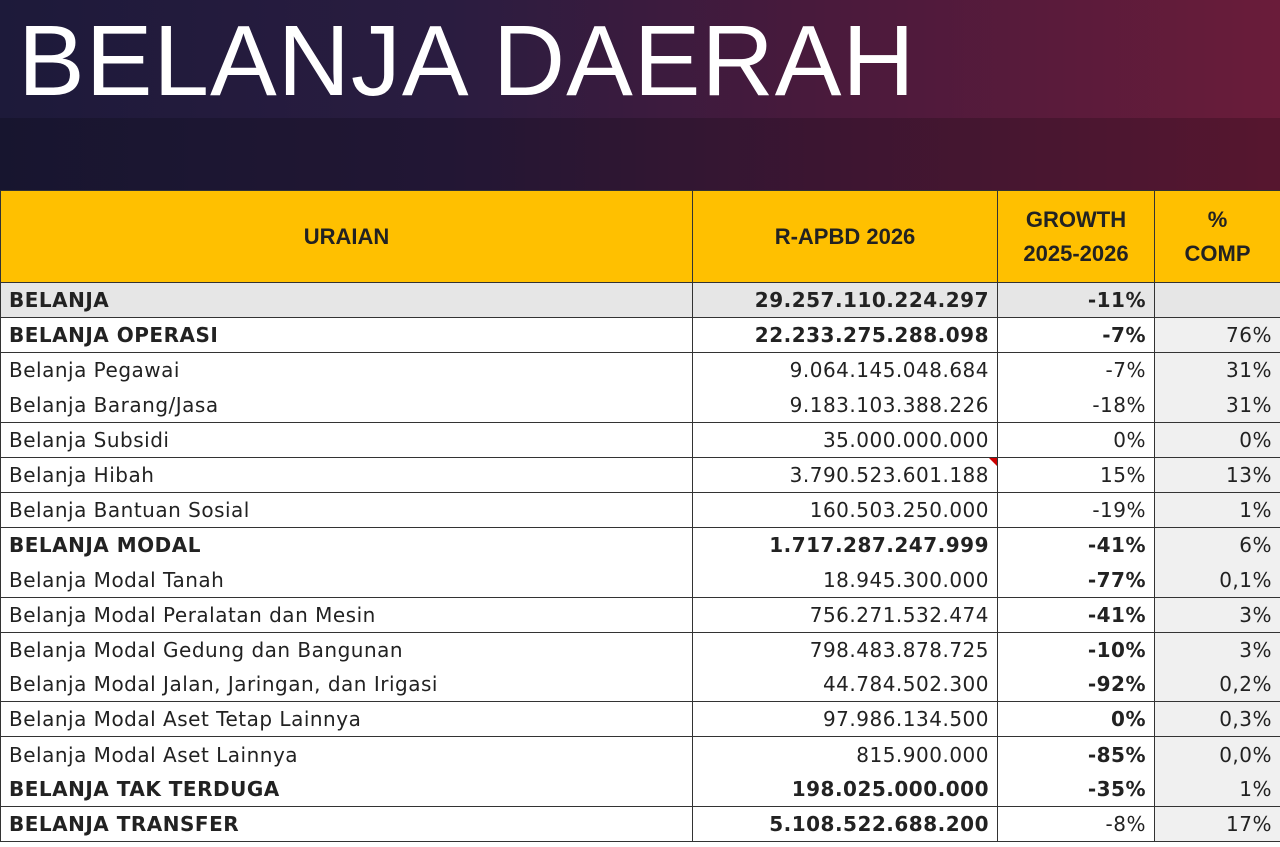  I want to click on row-value: 9.064.145.048.684, so click(845, 370).